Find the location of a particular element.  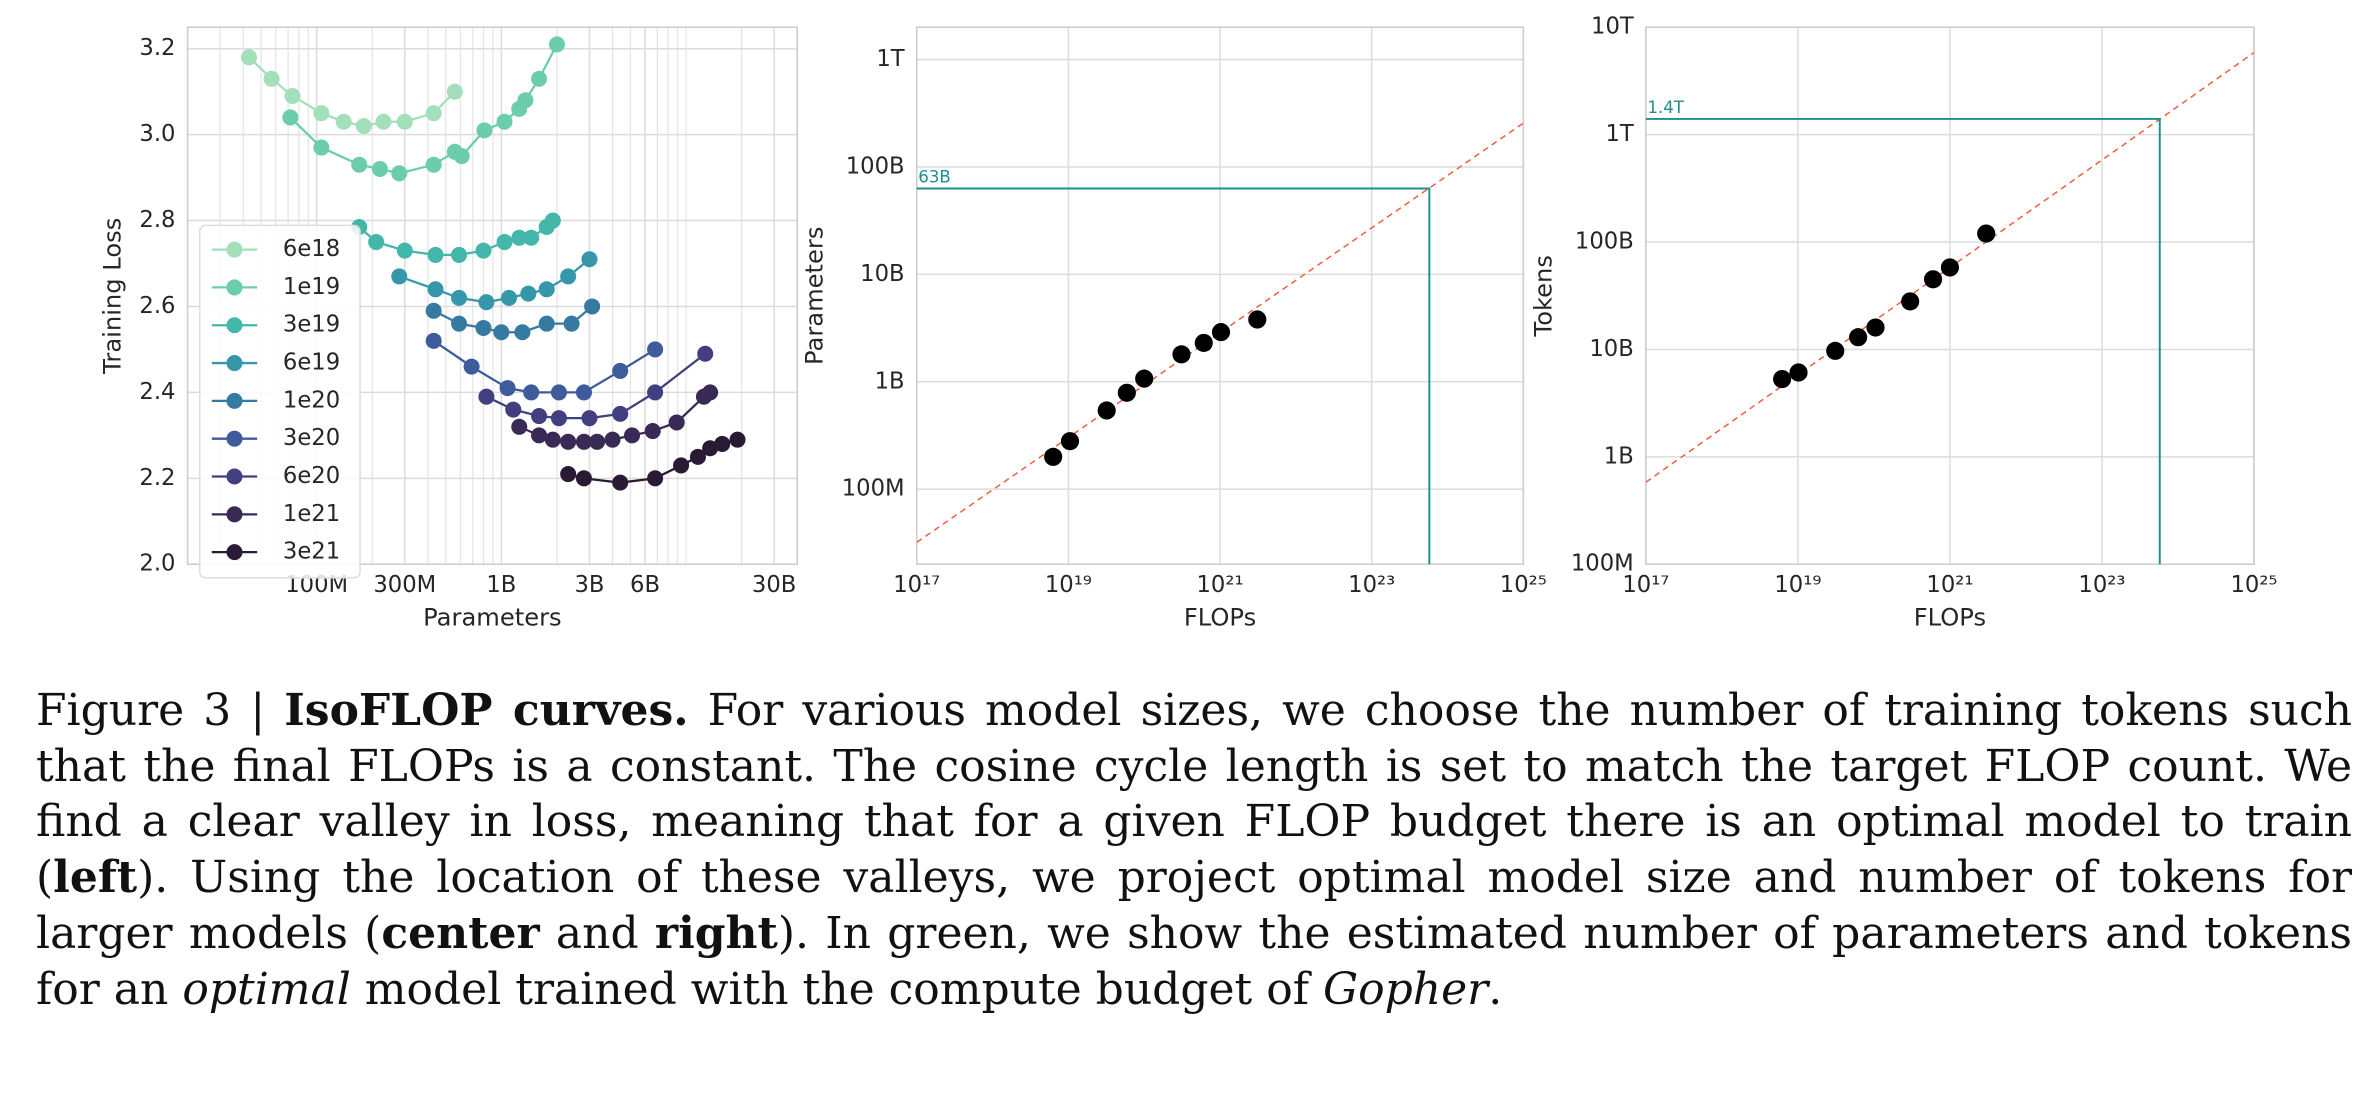

legend-label: 1e20 is located at coordinates (311, 400).